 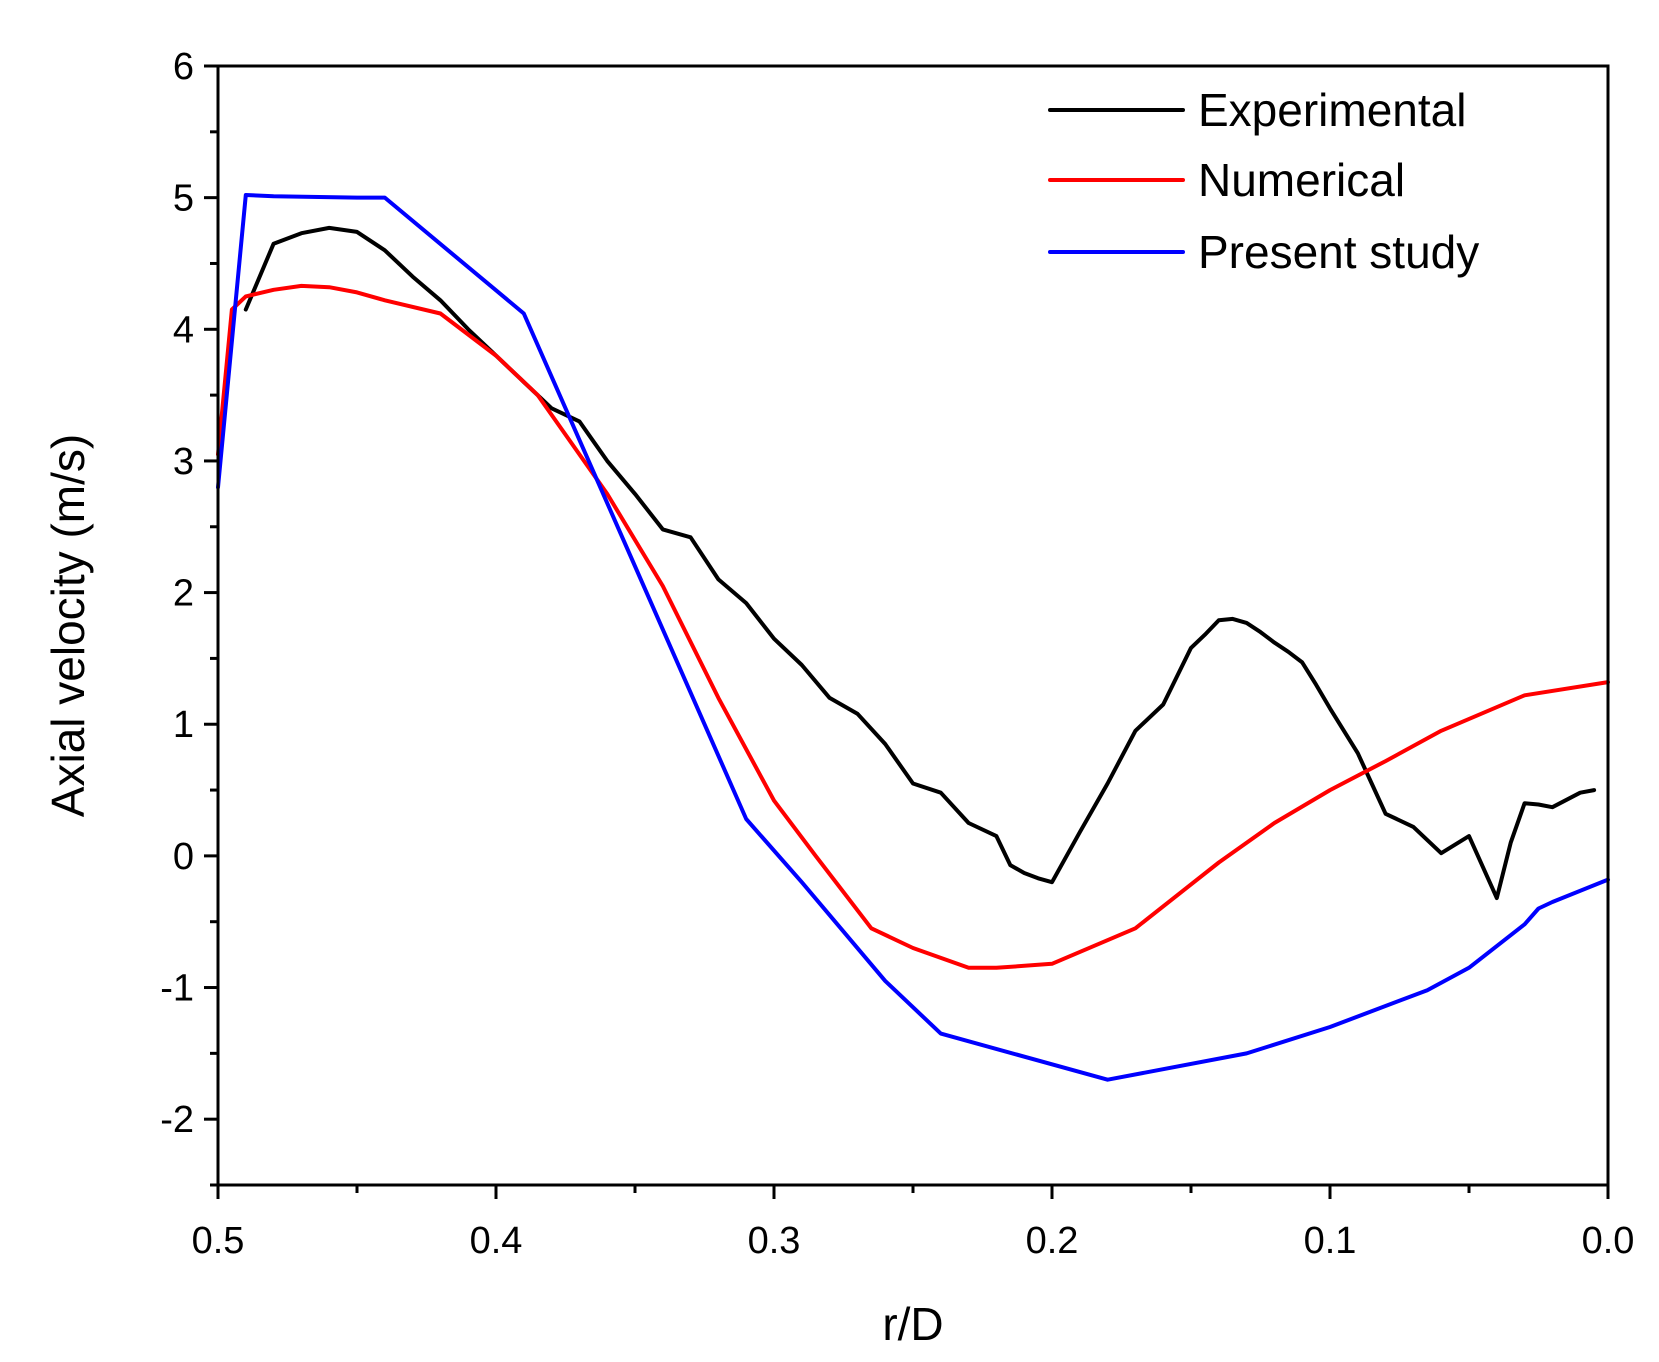 What do you see at coordinates (496, 1241) in the screenshot?
I see `x-tick-label: 0.4` at bounding box center [496, 1241].